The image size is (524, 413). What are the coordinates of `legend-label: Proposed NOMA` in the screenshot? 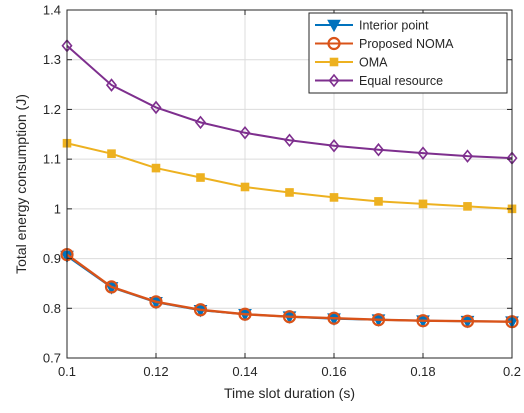 It's located at (406, 44).